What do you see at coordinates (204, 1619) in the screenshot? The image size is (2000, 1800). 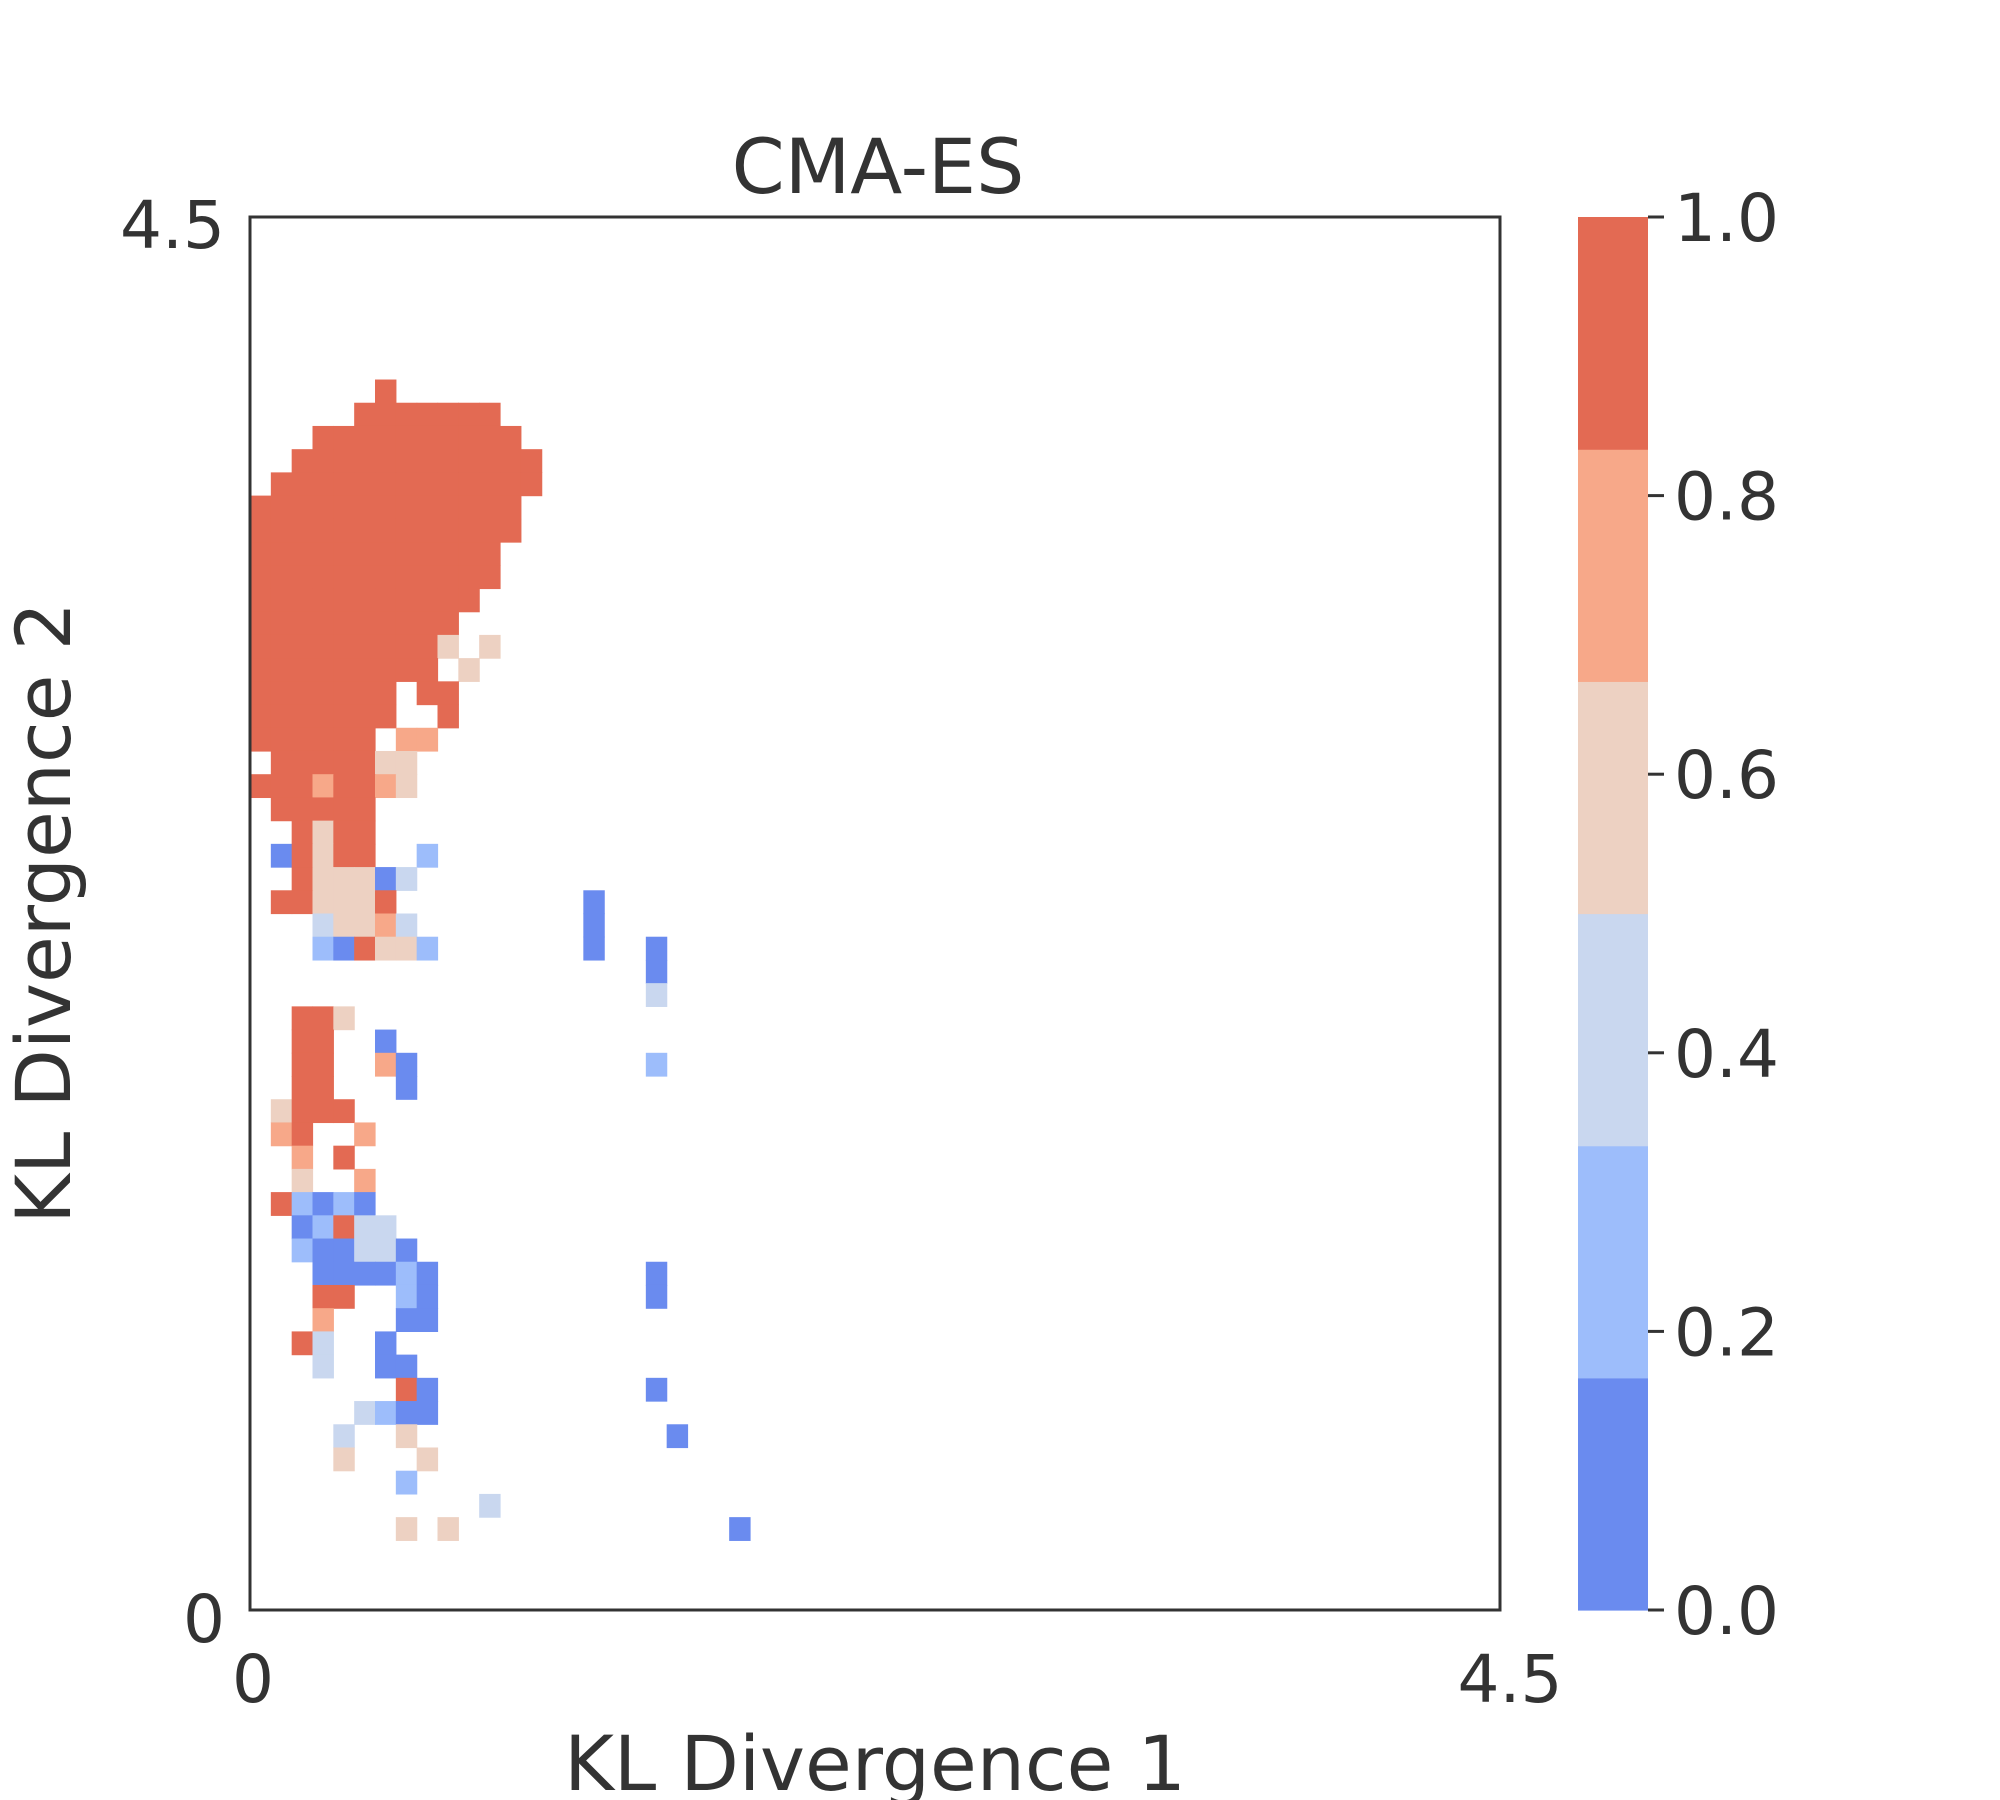 I see `y-tick-label-bottom: 0` at bounding box center [204, 1619].